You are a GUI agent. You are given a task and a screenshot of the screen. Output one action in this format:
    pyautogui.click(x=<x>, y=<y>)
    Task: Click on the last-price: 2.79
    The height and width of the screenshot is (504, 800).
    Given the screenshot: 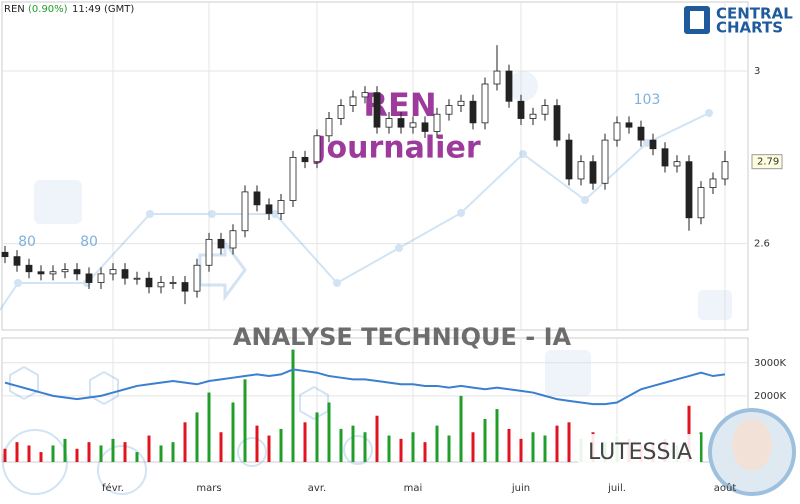 What is the action you would take?
    pyautogui.click(x=768, y=162)
    